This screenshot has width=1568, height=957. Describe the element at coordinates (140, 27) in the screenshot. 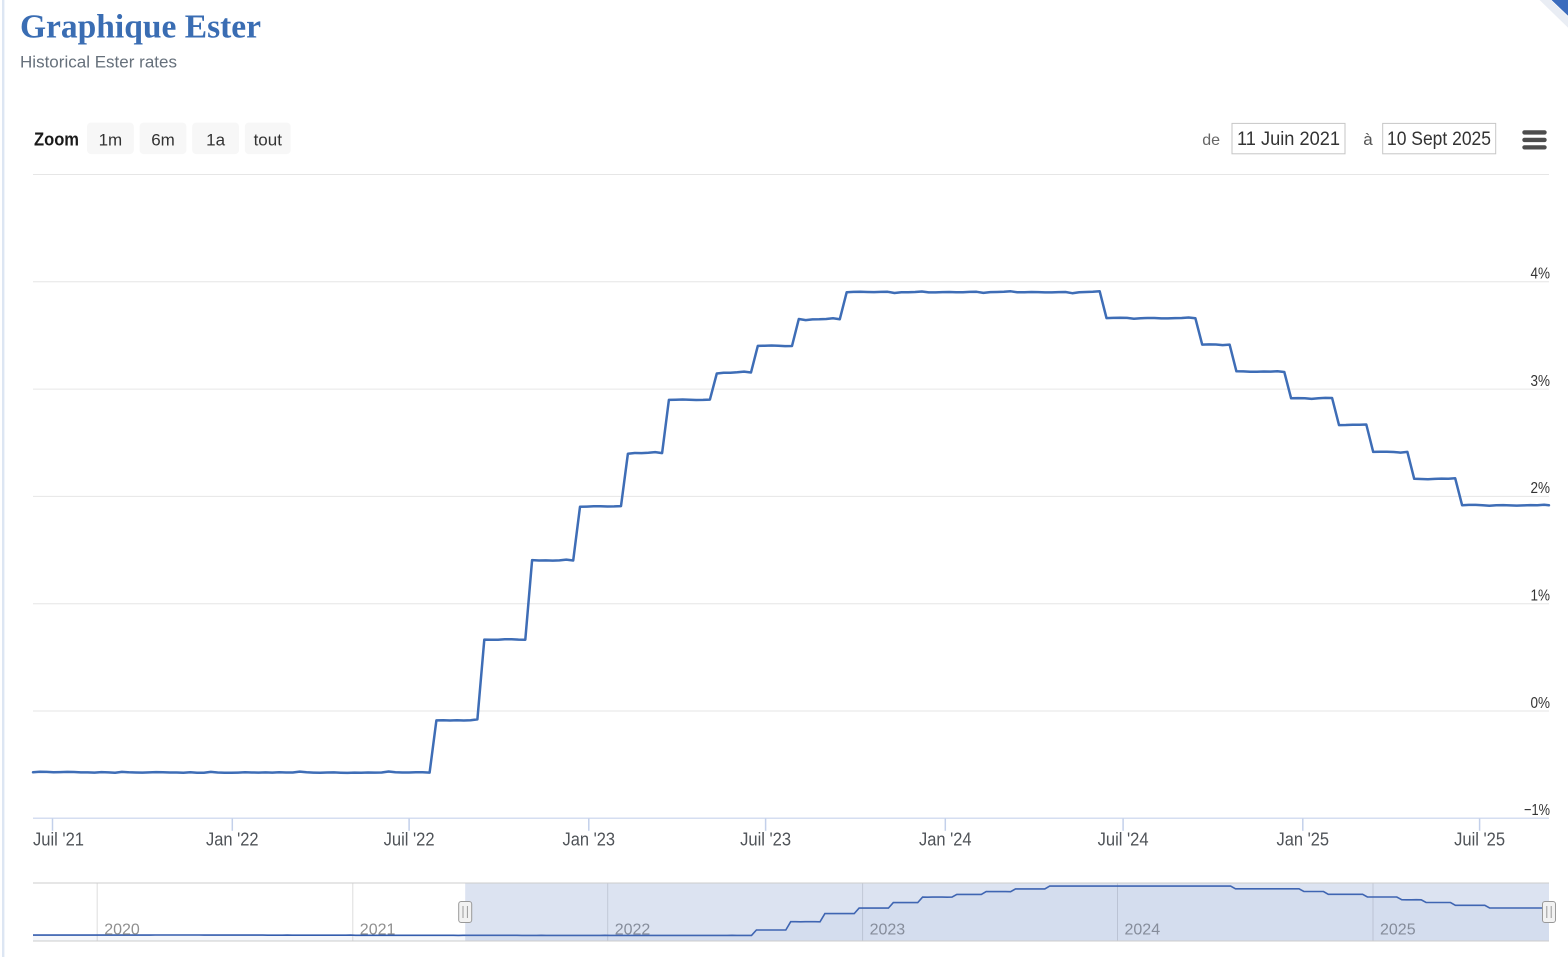

I see `svg-text: Graphique Ester` at that location.